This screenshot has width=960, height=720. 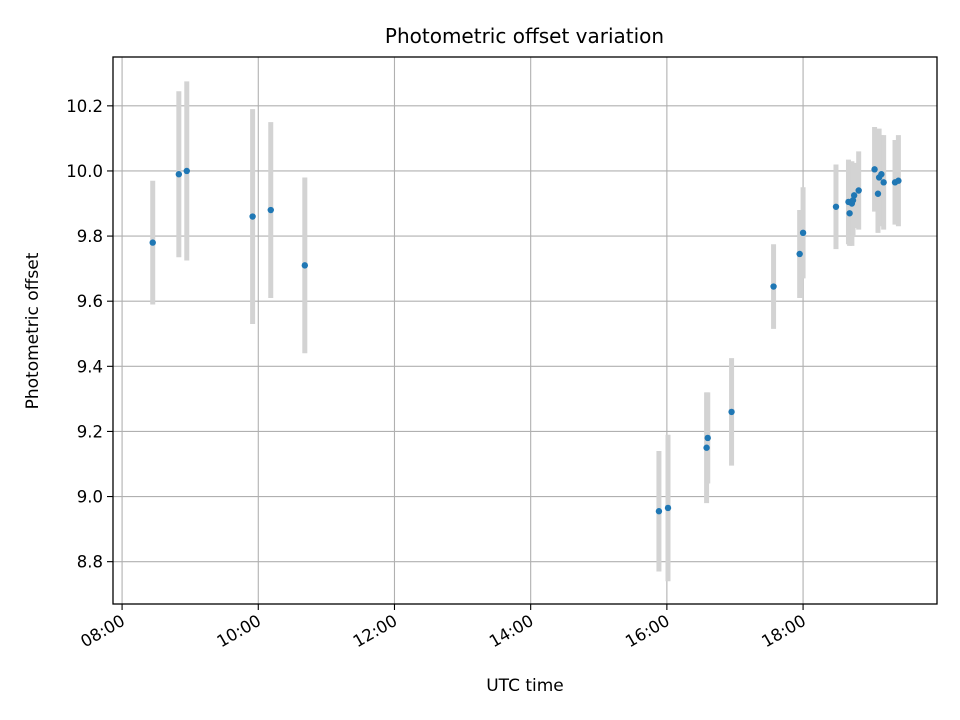 I want to click on y-tick-label: 9.4, so click(x=90, y=366).